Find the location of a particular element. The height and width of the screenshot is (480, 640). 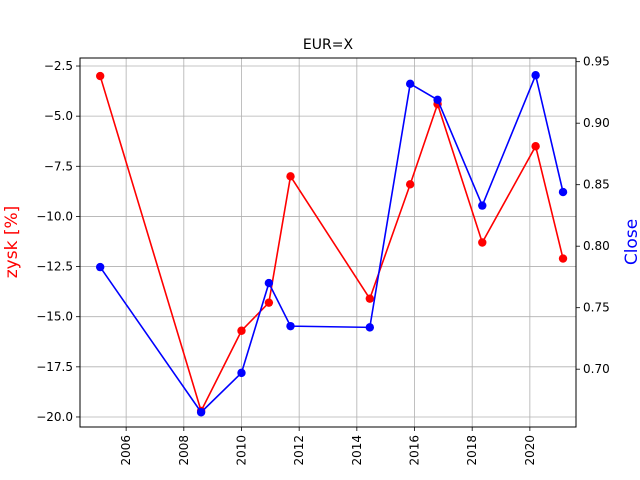

y-right-tick-label: 0.75 is located at coordinates (596, 308).